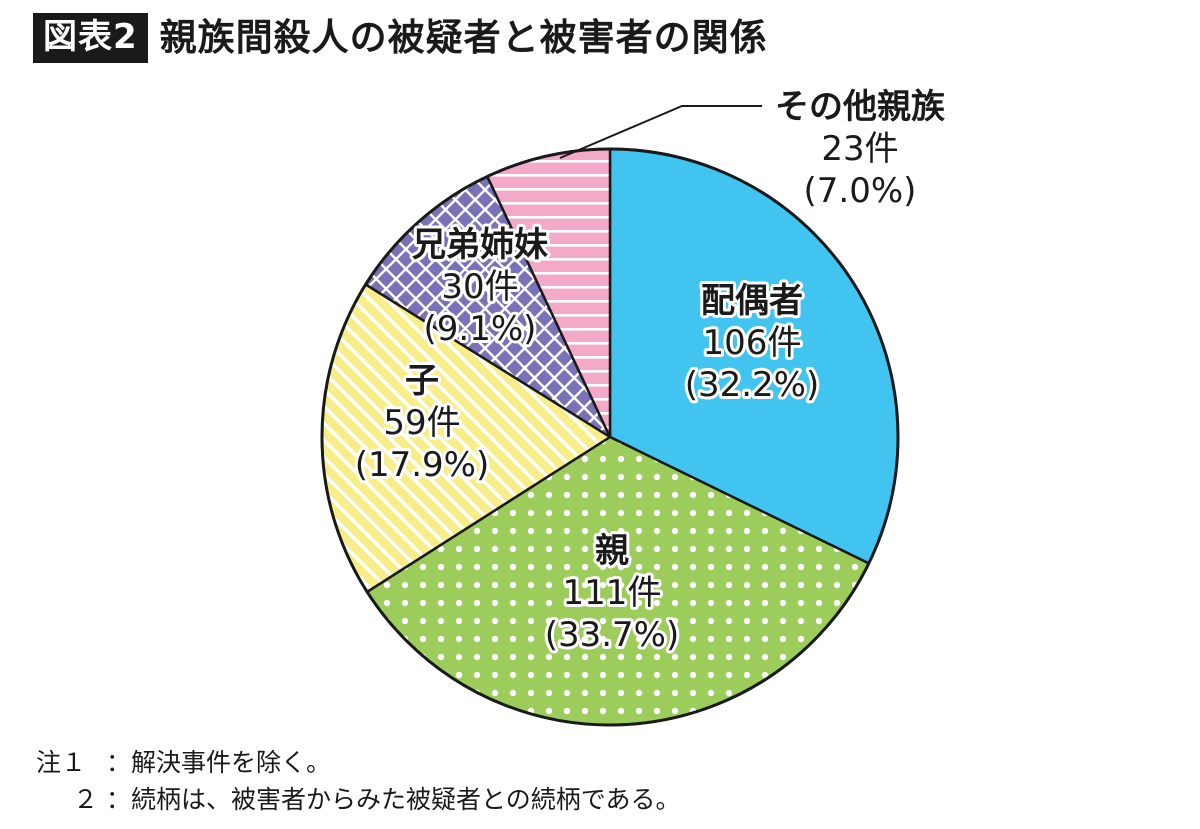 The width and height of the screenshot is (1200, 829). What do you see at coordinates (422, 465) in the screenshot?
I see `slice-label-3-percent: (17.9%)` at bounding box center [422, 465].